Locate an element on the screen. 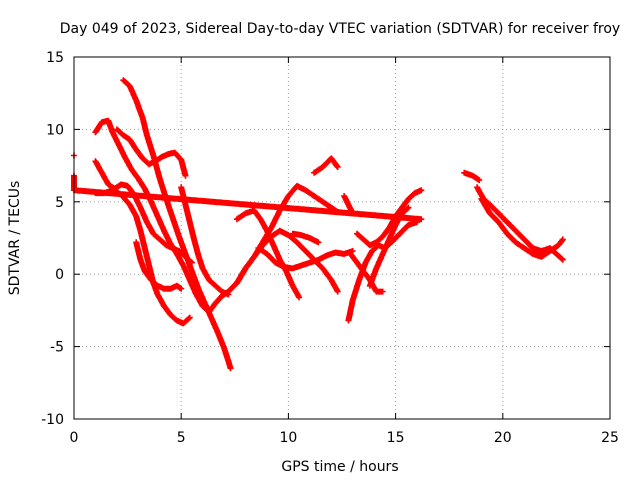 The height and width of the screenshot is (480, 640). y-tick-label: -5 is located at coordinates (57, 348).